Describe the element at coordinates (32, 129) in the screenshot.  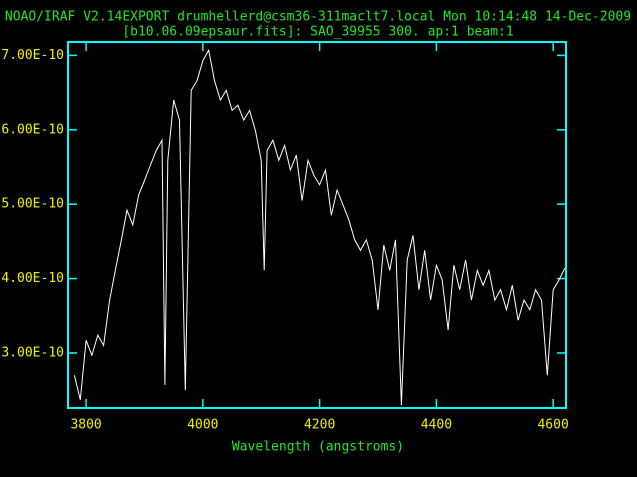
I see `y-tick-label: 6.00E-10` at that location.